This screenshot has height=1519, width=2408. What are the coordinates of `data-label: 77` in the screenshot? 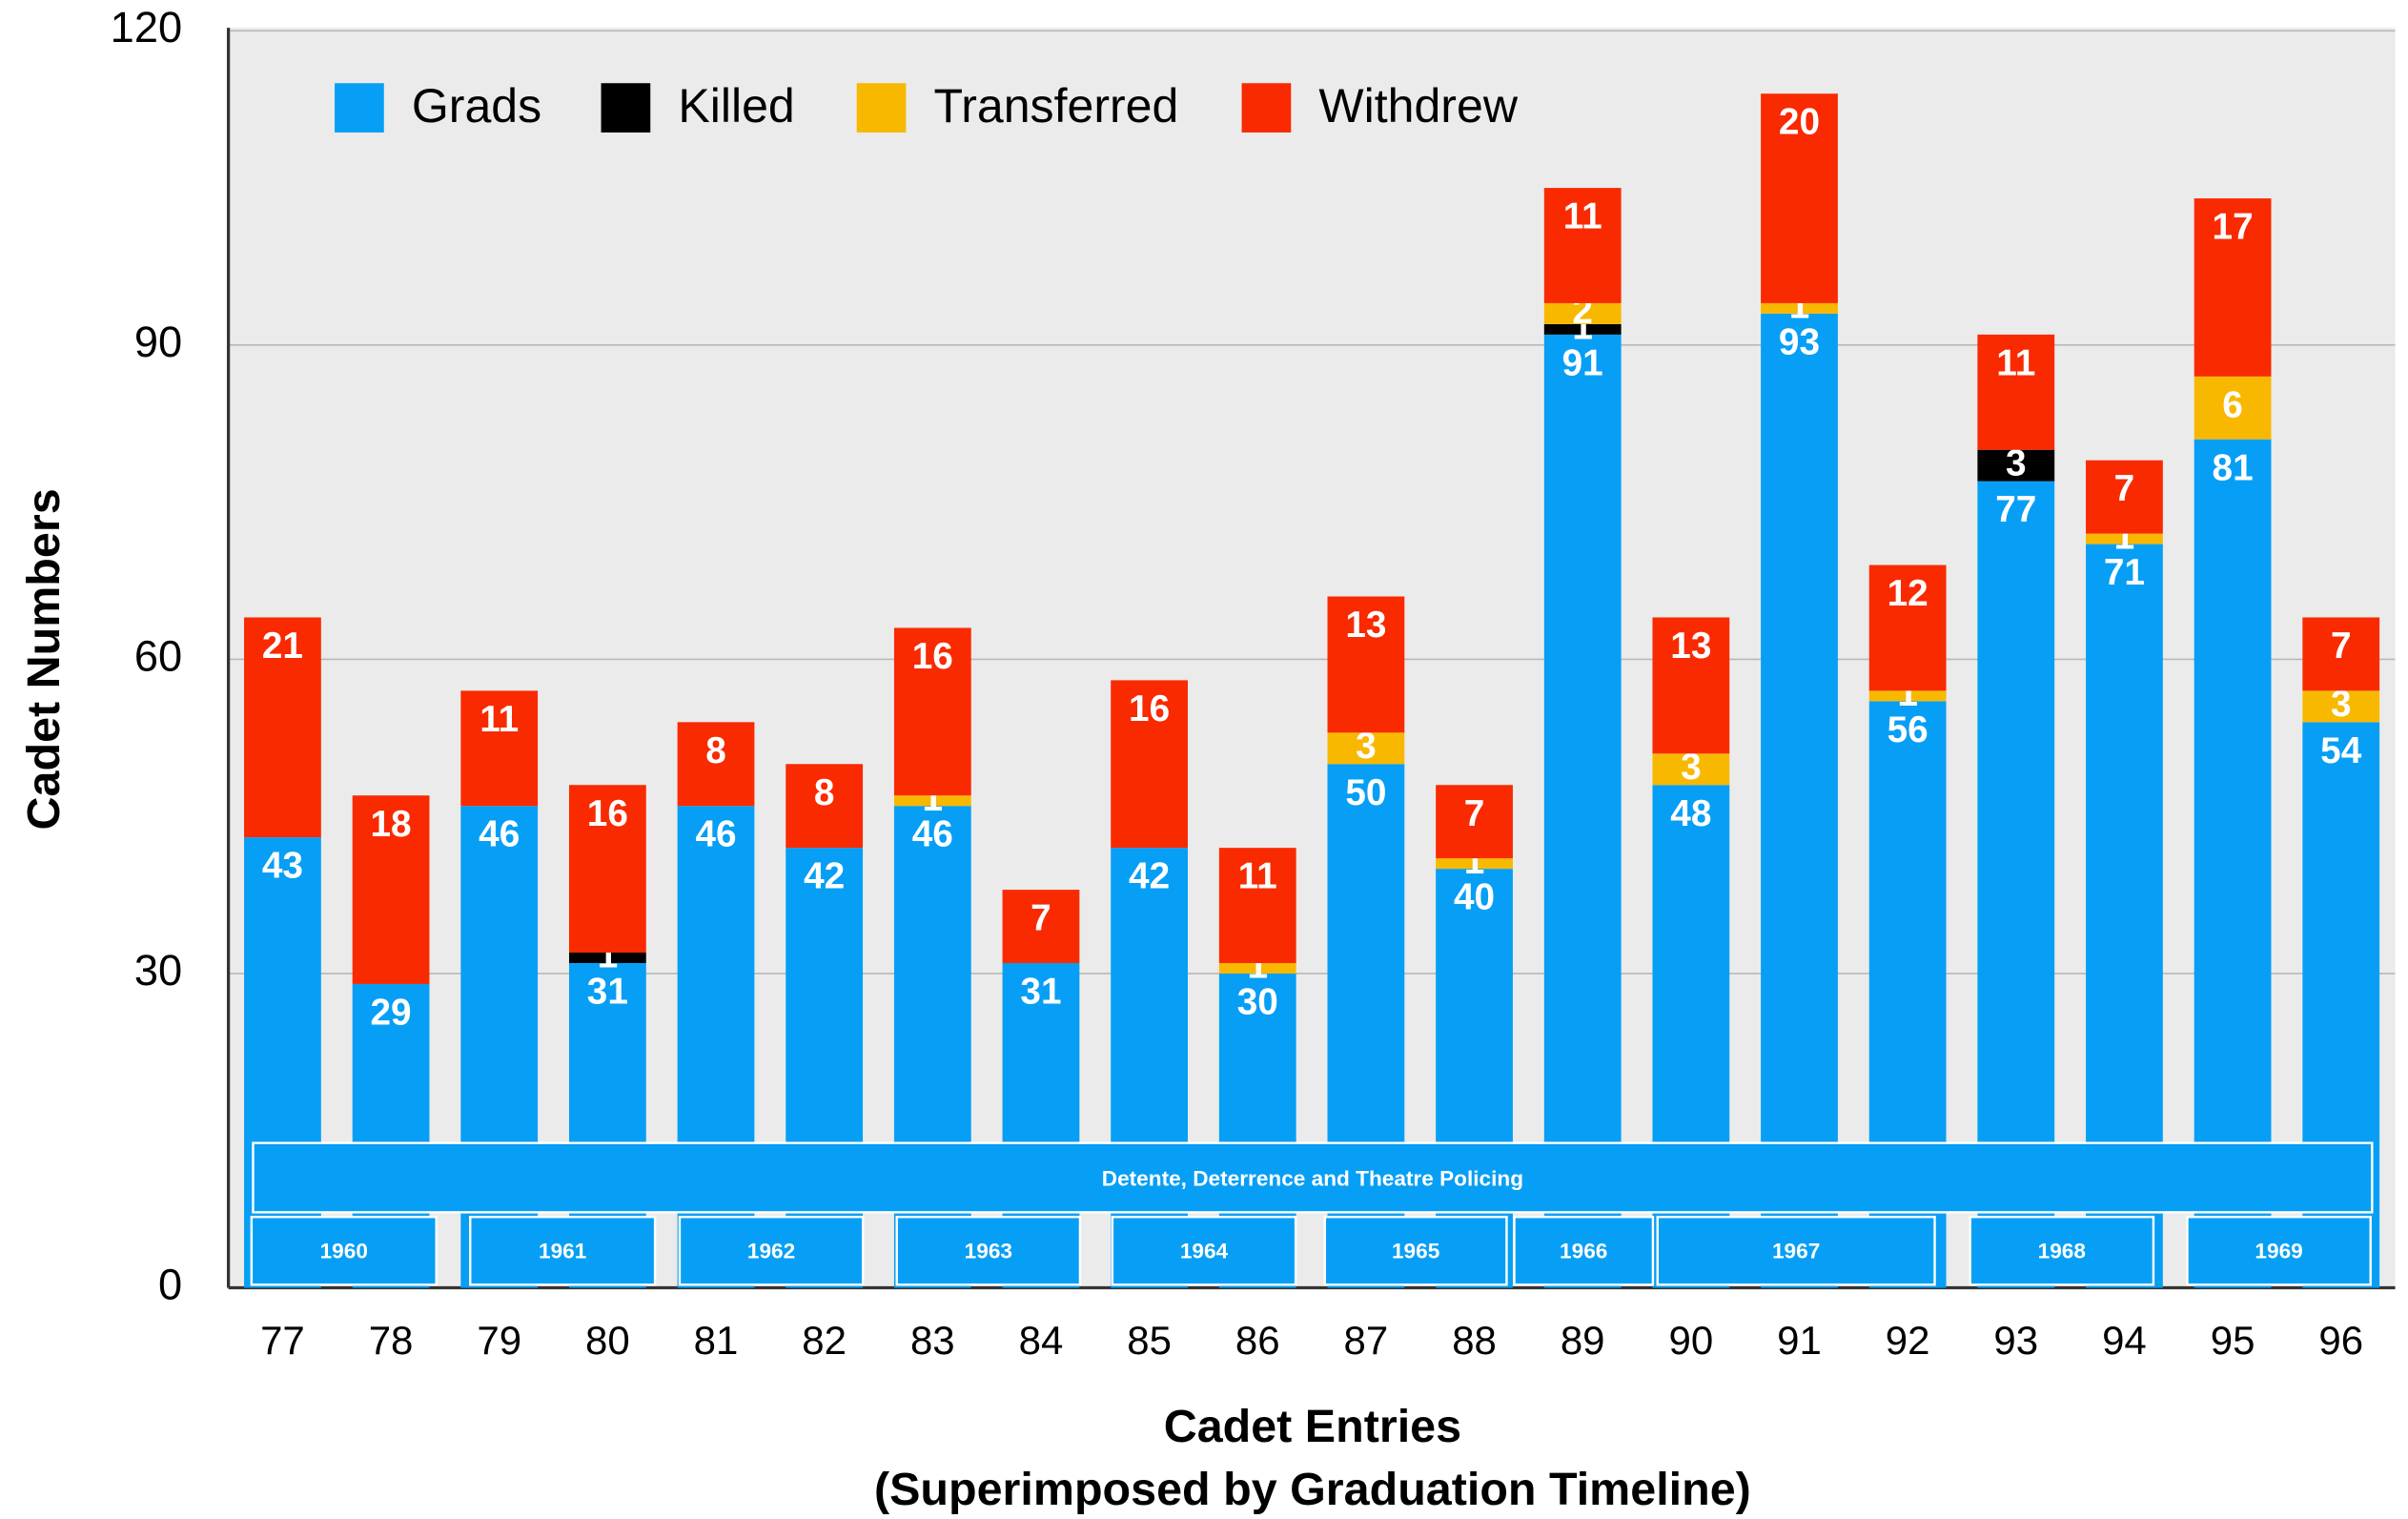 It's located at (2015, 509).